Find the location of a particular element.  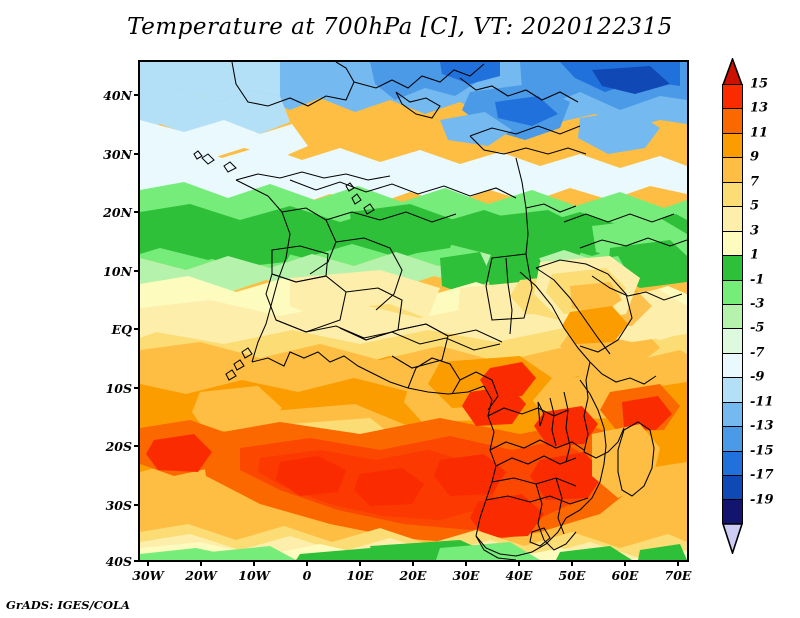

y-axis-label-20n: 20N is located at coordinates (117, 212).